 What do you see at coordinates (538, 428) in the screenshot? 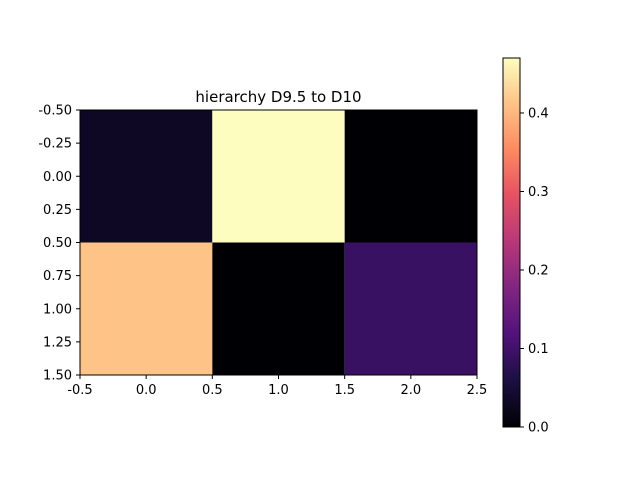
I see `colorbar-tick-label: 0.0` at bounding box center [538, 428].